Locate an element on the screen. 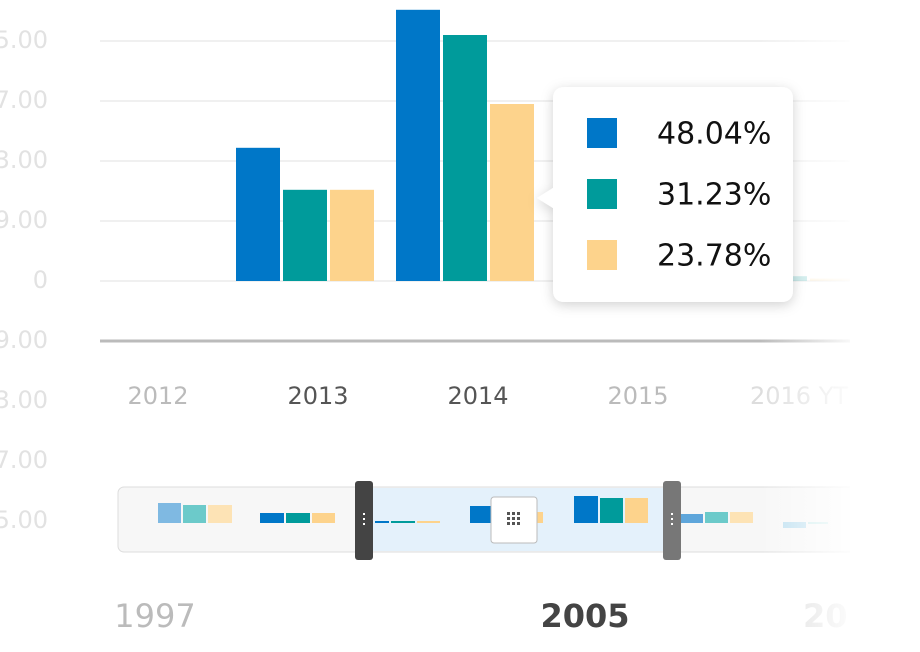 This screenshot has height=652, width=920. x-tick-label: 2013 is located at coordinates (317, 396).